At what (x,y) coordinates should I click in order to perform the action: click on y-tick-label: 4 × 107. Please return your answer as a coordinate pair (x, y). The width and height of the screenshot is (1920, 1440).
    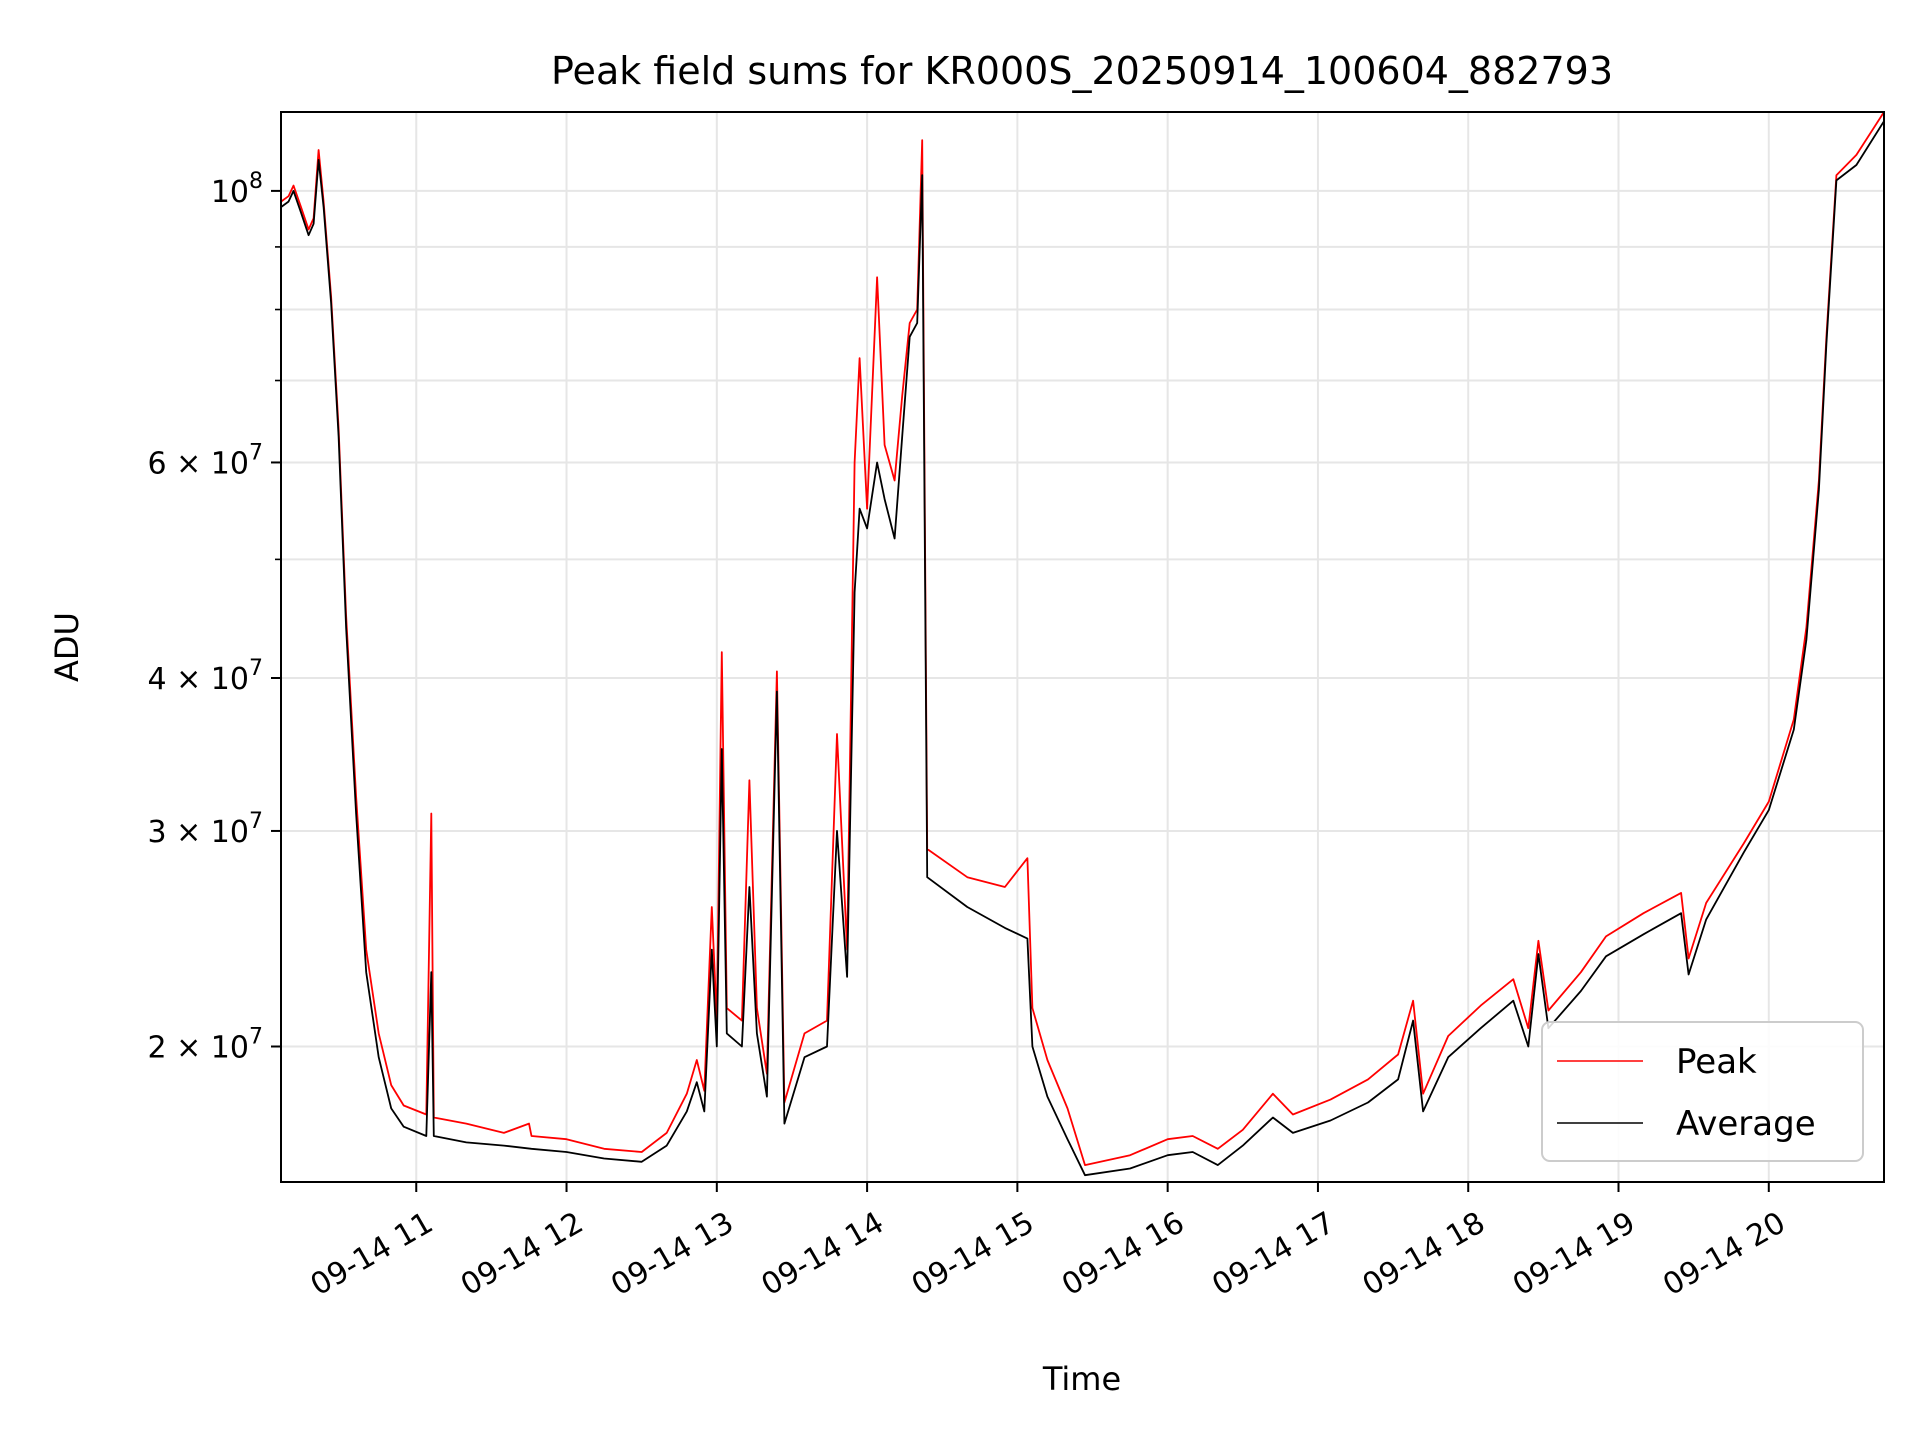
    Looking at the image, I should click on (205, 676).